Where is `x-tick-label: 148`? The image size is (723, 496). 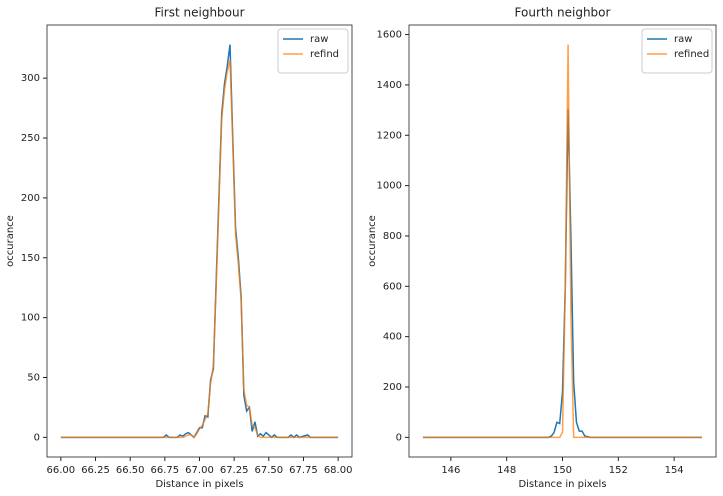 x-tick-label: 148 is located at coordinates (506, 470).